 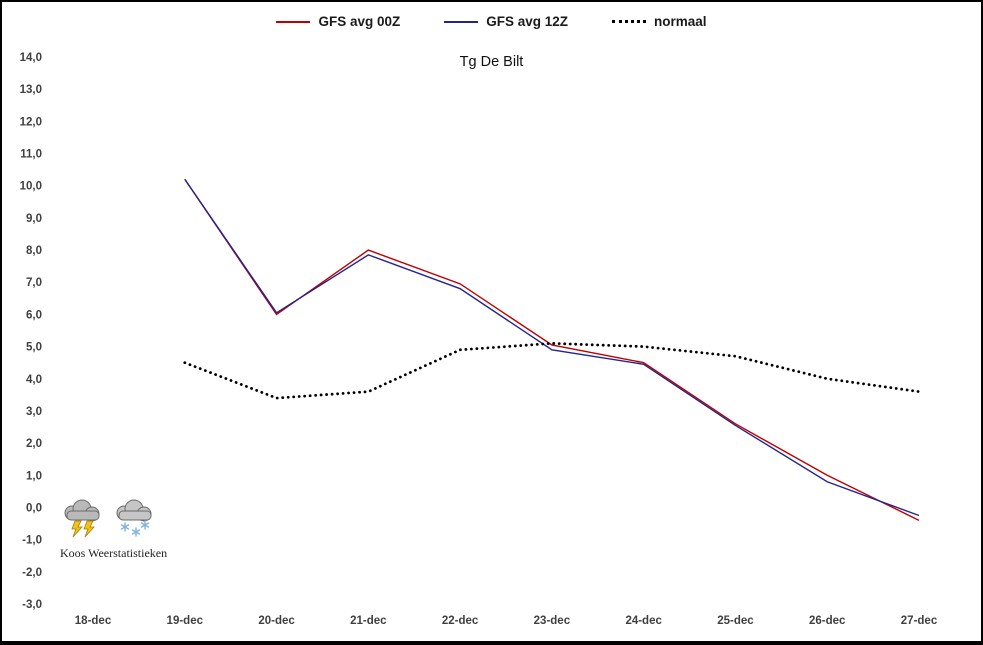 I want to click on legend-item-gfs-12z: GFS avg 12Z, so click(x=506, y=21).